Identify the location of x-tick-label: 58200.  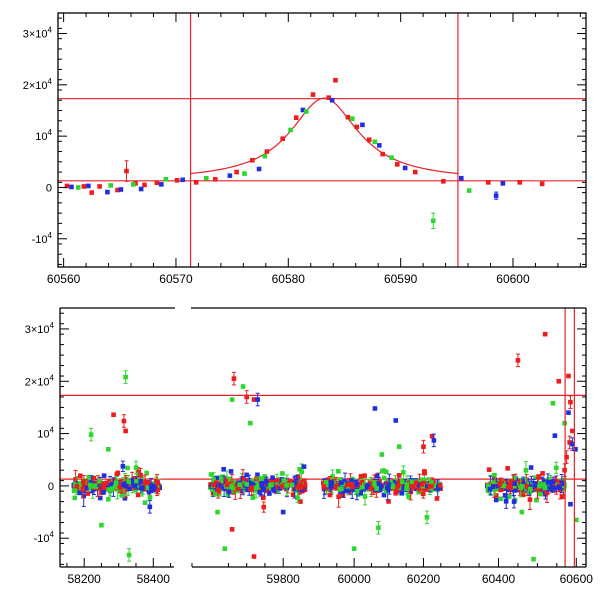
(84, 579).